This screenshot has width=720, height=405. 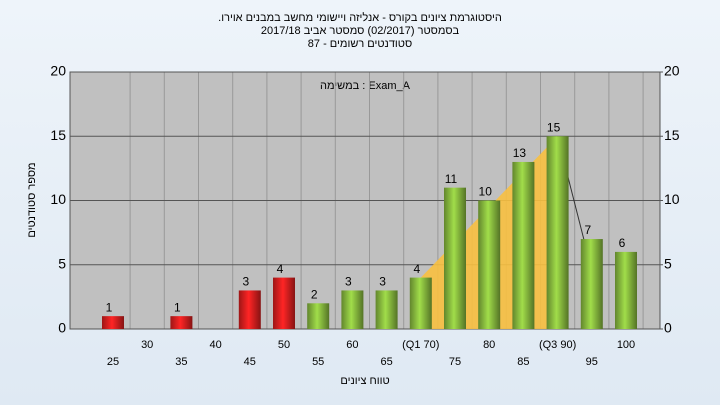 What do you see at coordinates (554, 127) in the screenshot?
I see `value-label: 15` at bounding box center [554, 127].